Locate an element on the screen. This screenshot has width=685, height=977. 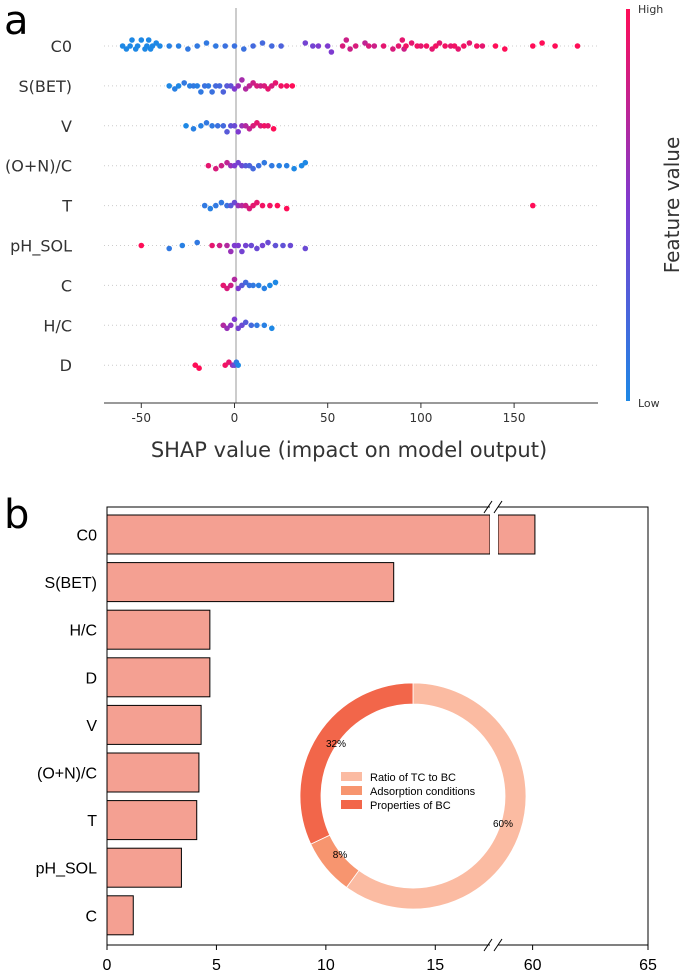
colorbar-low-label: Low is located at coordinates (649, 403).